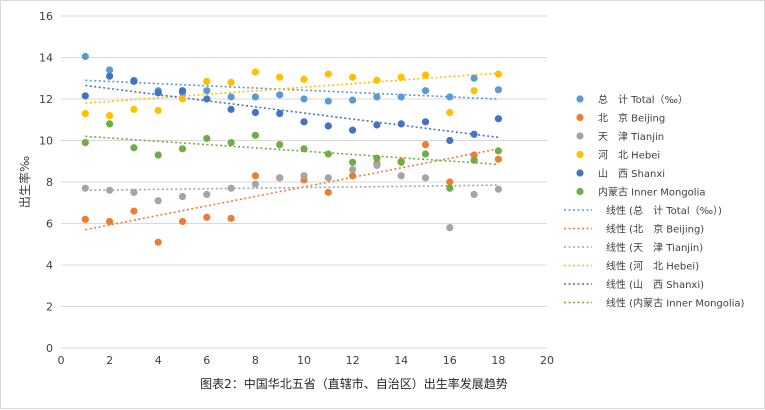 The image size is (765, 410). What do you see at coordinates (158, 360) in the screenshot?
I see `x-tick-label: 4` at bounding box center [158, 360].